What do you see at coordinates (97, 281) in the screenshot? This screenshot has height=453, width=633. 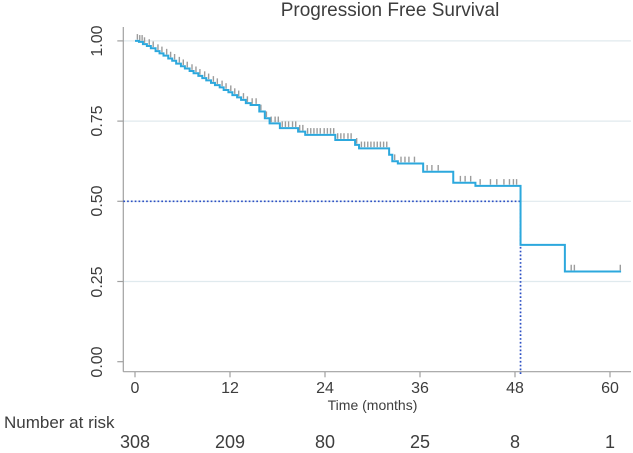 I see `y-axis-tick-label: 0.25` at bounding box center [97, 281].